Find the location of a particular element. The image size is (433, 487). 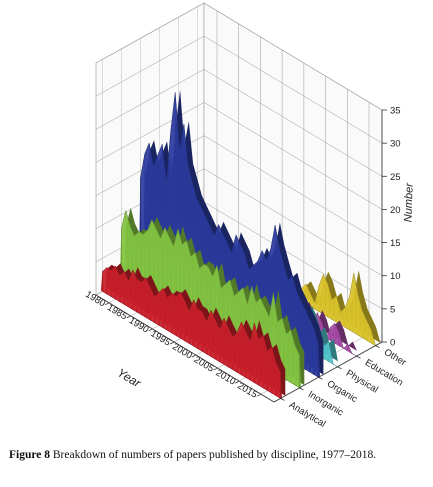

z-tick-label: 35 is located at coordinates (395, 111).